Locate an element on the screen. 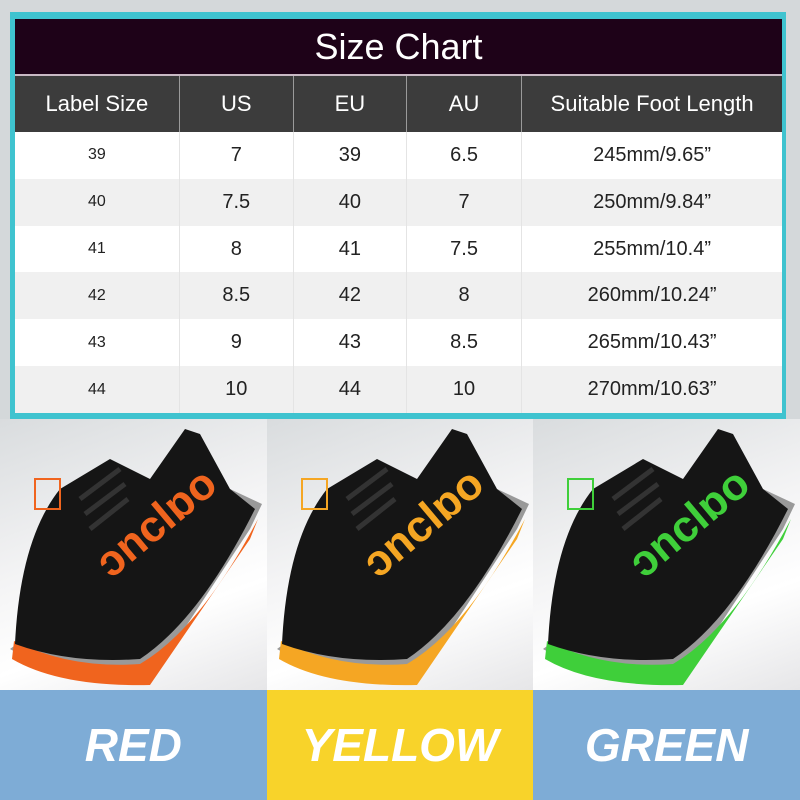 Image resolution: width=800 pixels, height=800 pixels. size-chart-title: Size Chart is located at coordinates (398, 47).